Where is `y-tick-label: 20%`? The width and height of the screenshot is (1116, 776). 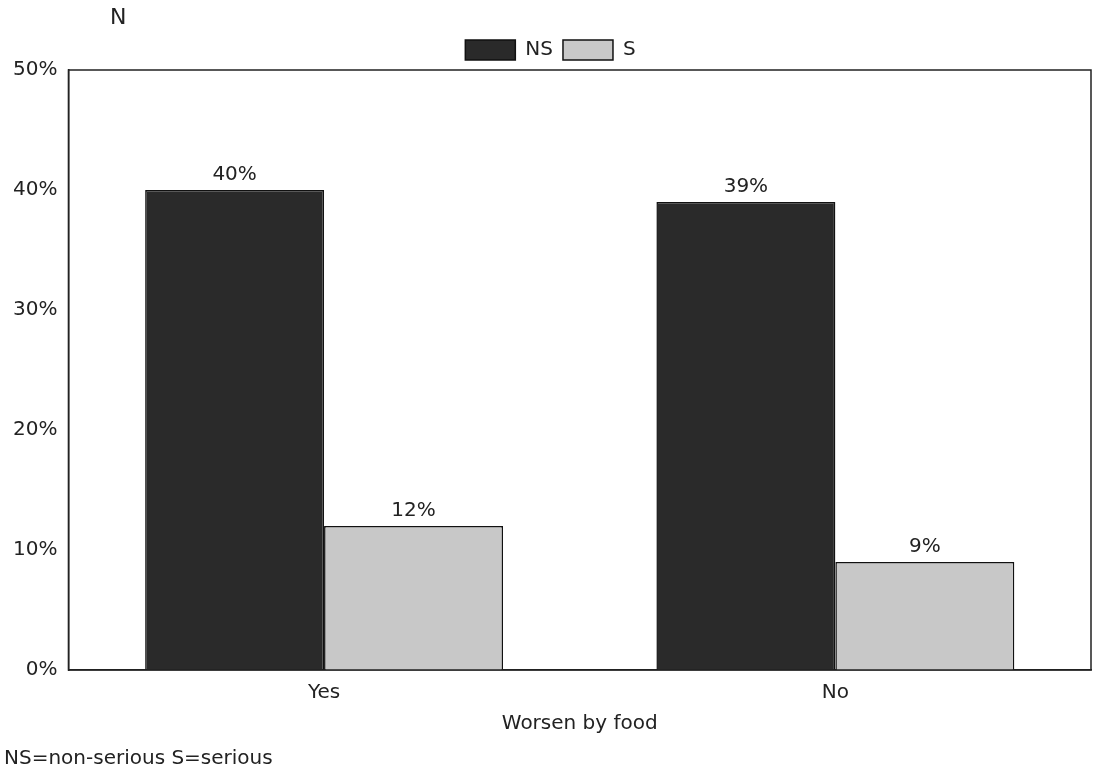
y-tick-label: 20% is located at coordinates (35, 428).